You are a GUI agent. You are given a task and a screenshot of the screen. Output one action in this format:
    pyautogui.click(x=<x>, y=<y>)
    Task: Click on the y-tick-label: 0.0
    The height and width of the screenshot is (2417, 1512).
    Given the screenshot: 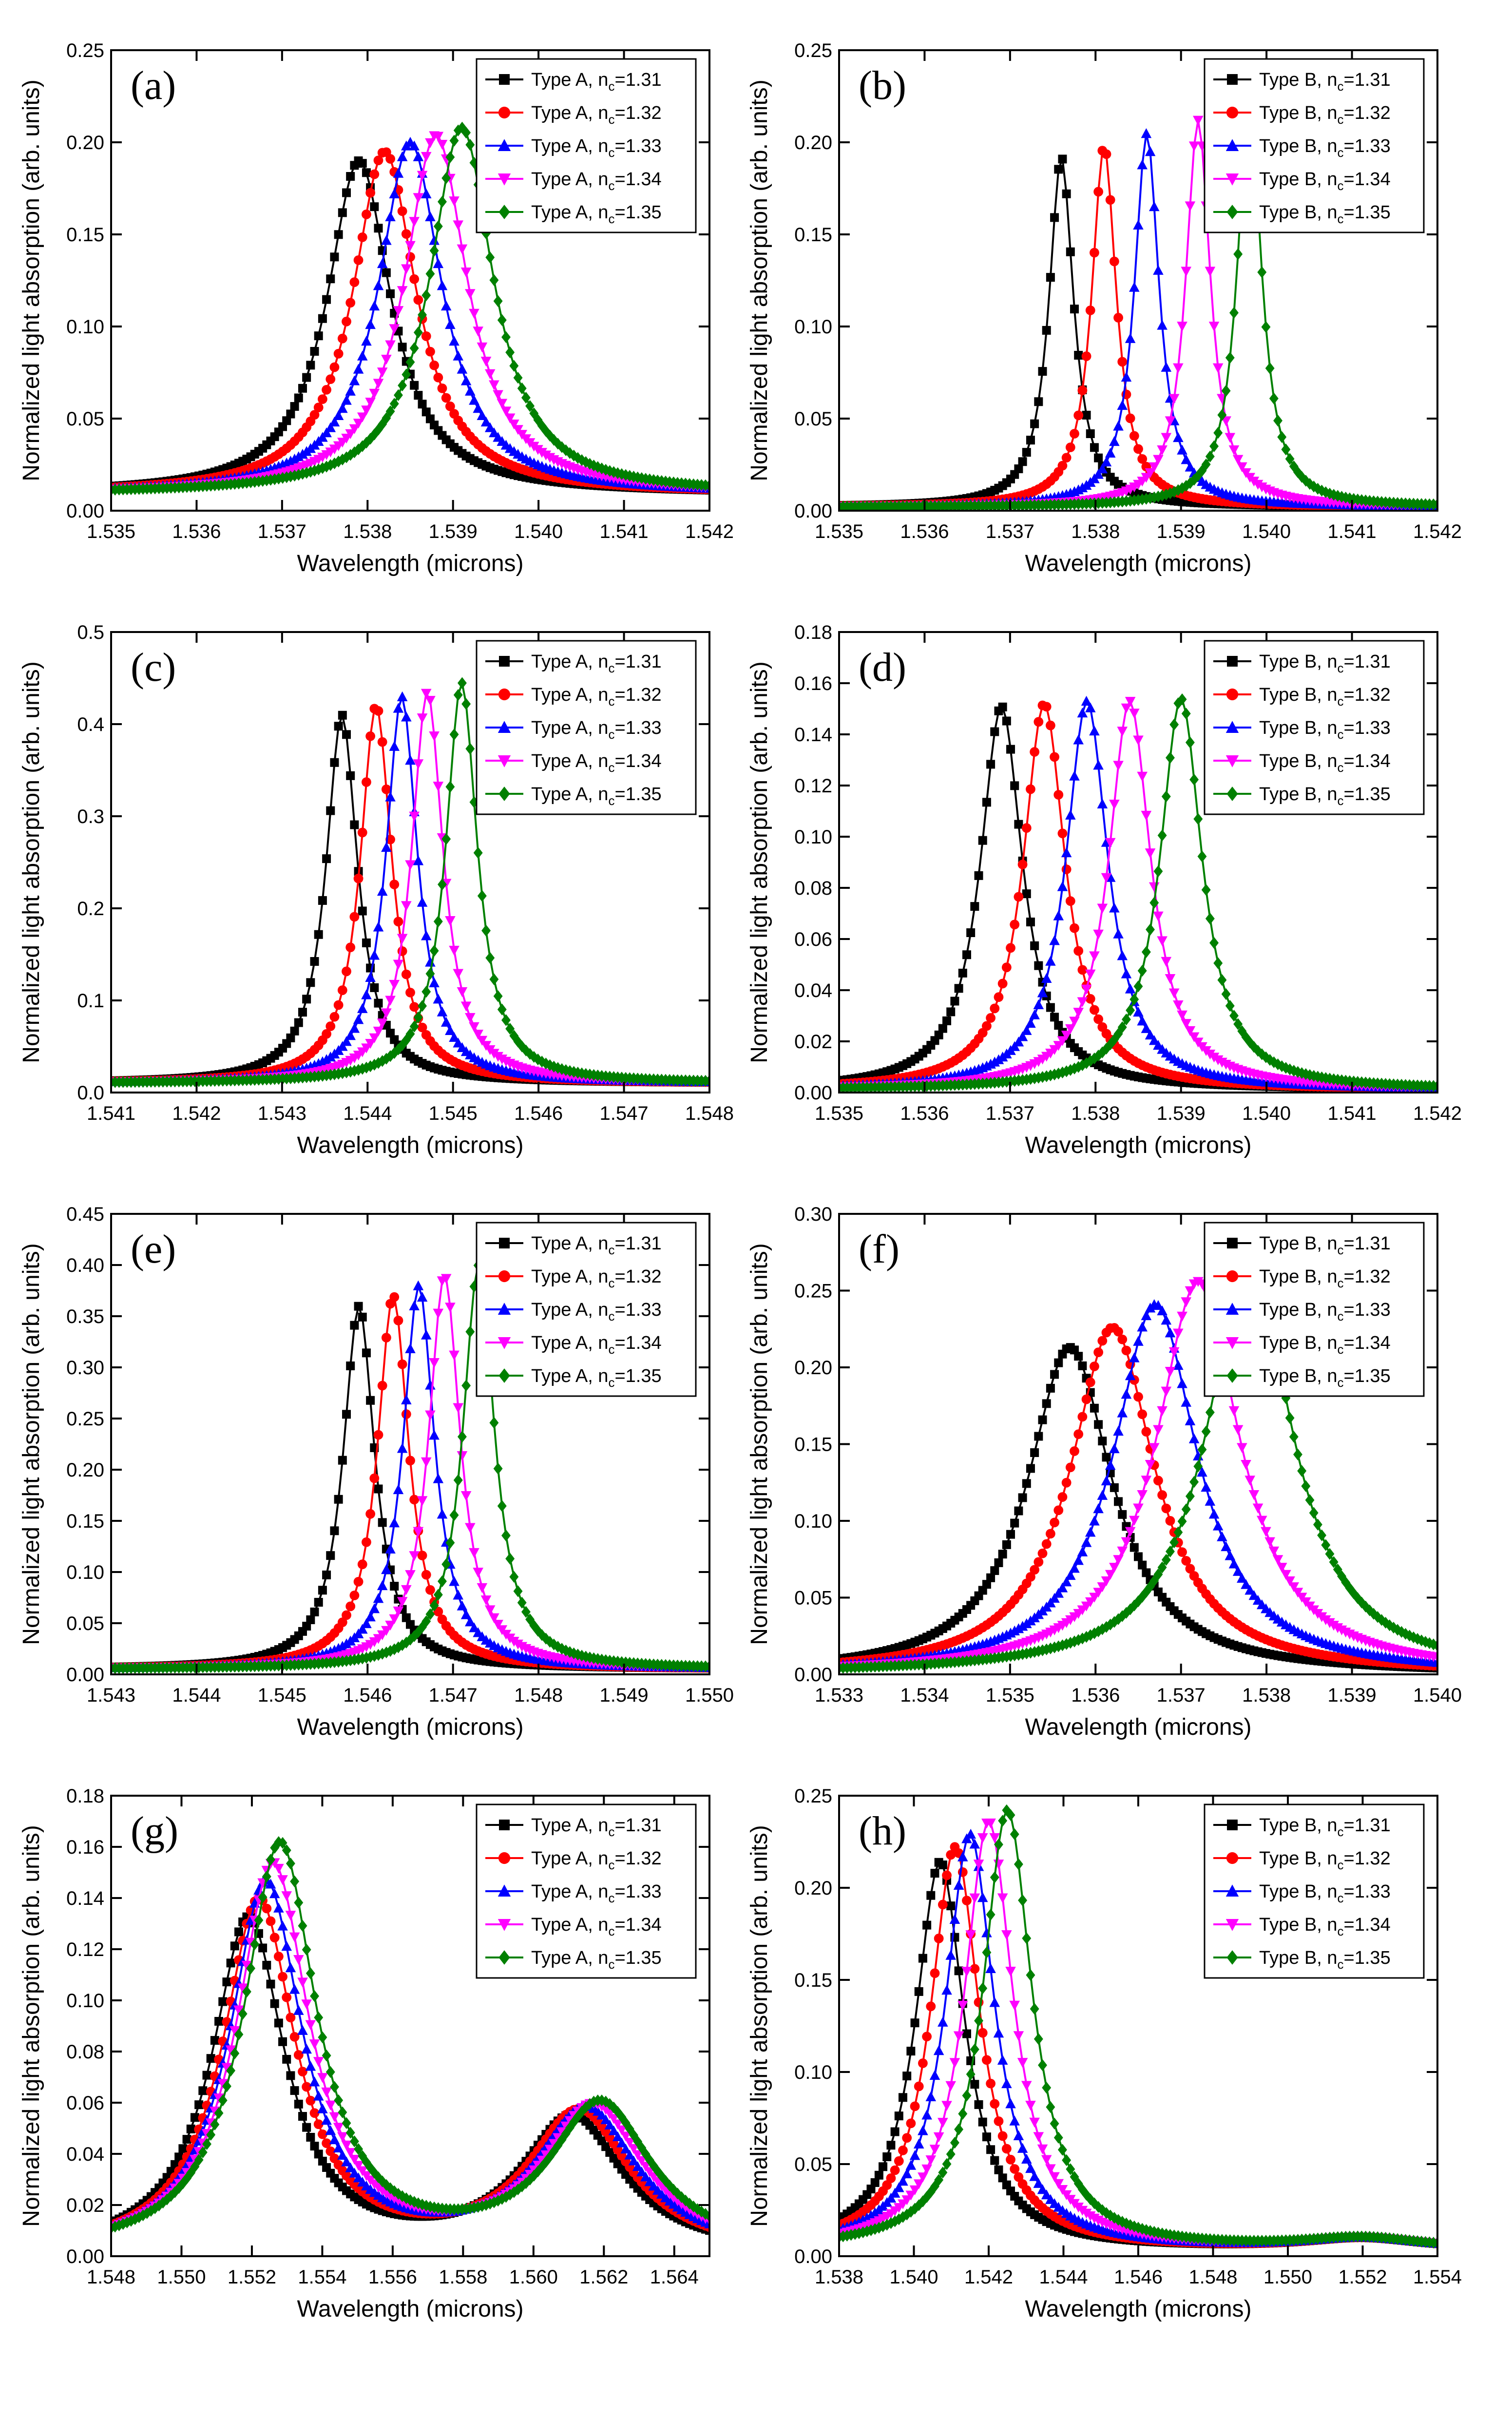 What is the action you would take?
    pyautogui.click(x=90, y=1093)
    